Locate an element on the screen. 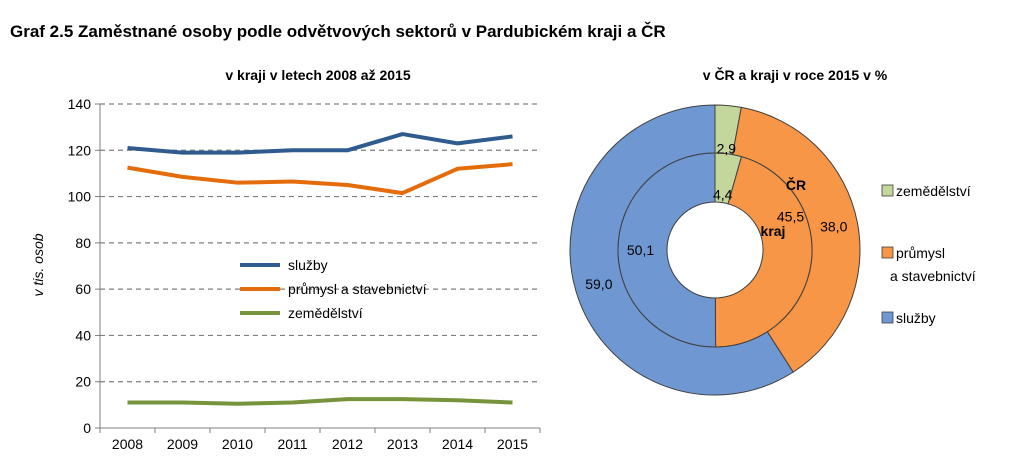 The image size is (1023, 457). y-tick-label: 20 is located at coordinates (83, 382).